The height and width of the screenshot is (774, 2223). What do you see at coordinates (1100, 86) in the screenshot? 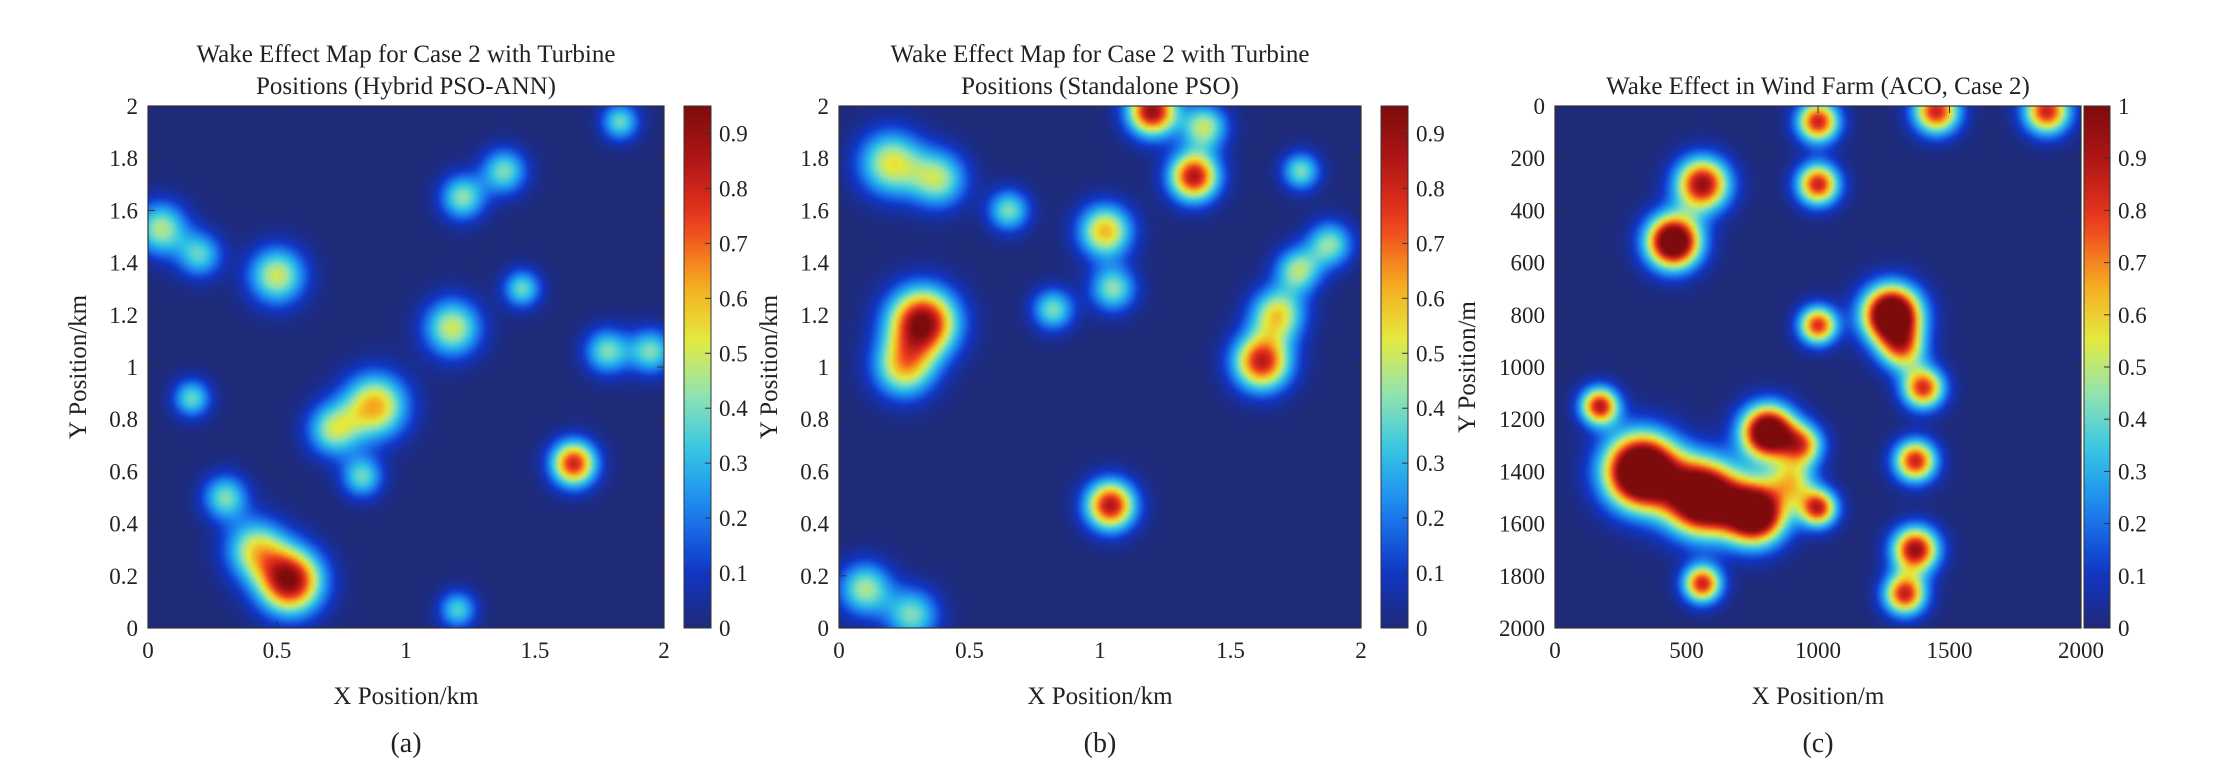
I see `chart-title: Positions (Standalone PSO)` at bounding box center [1100, 86].